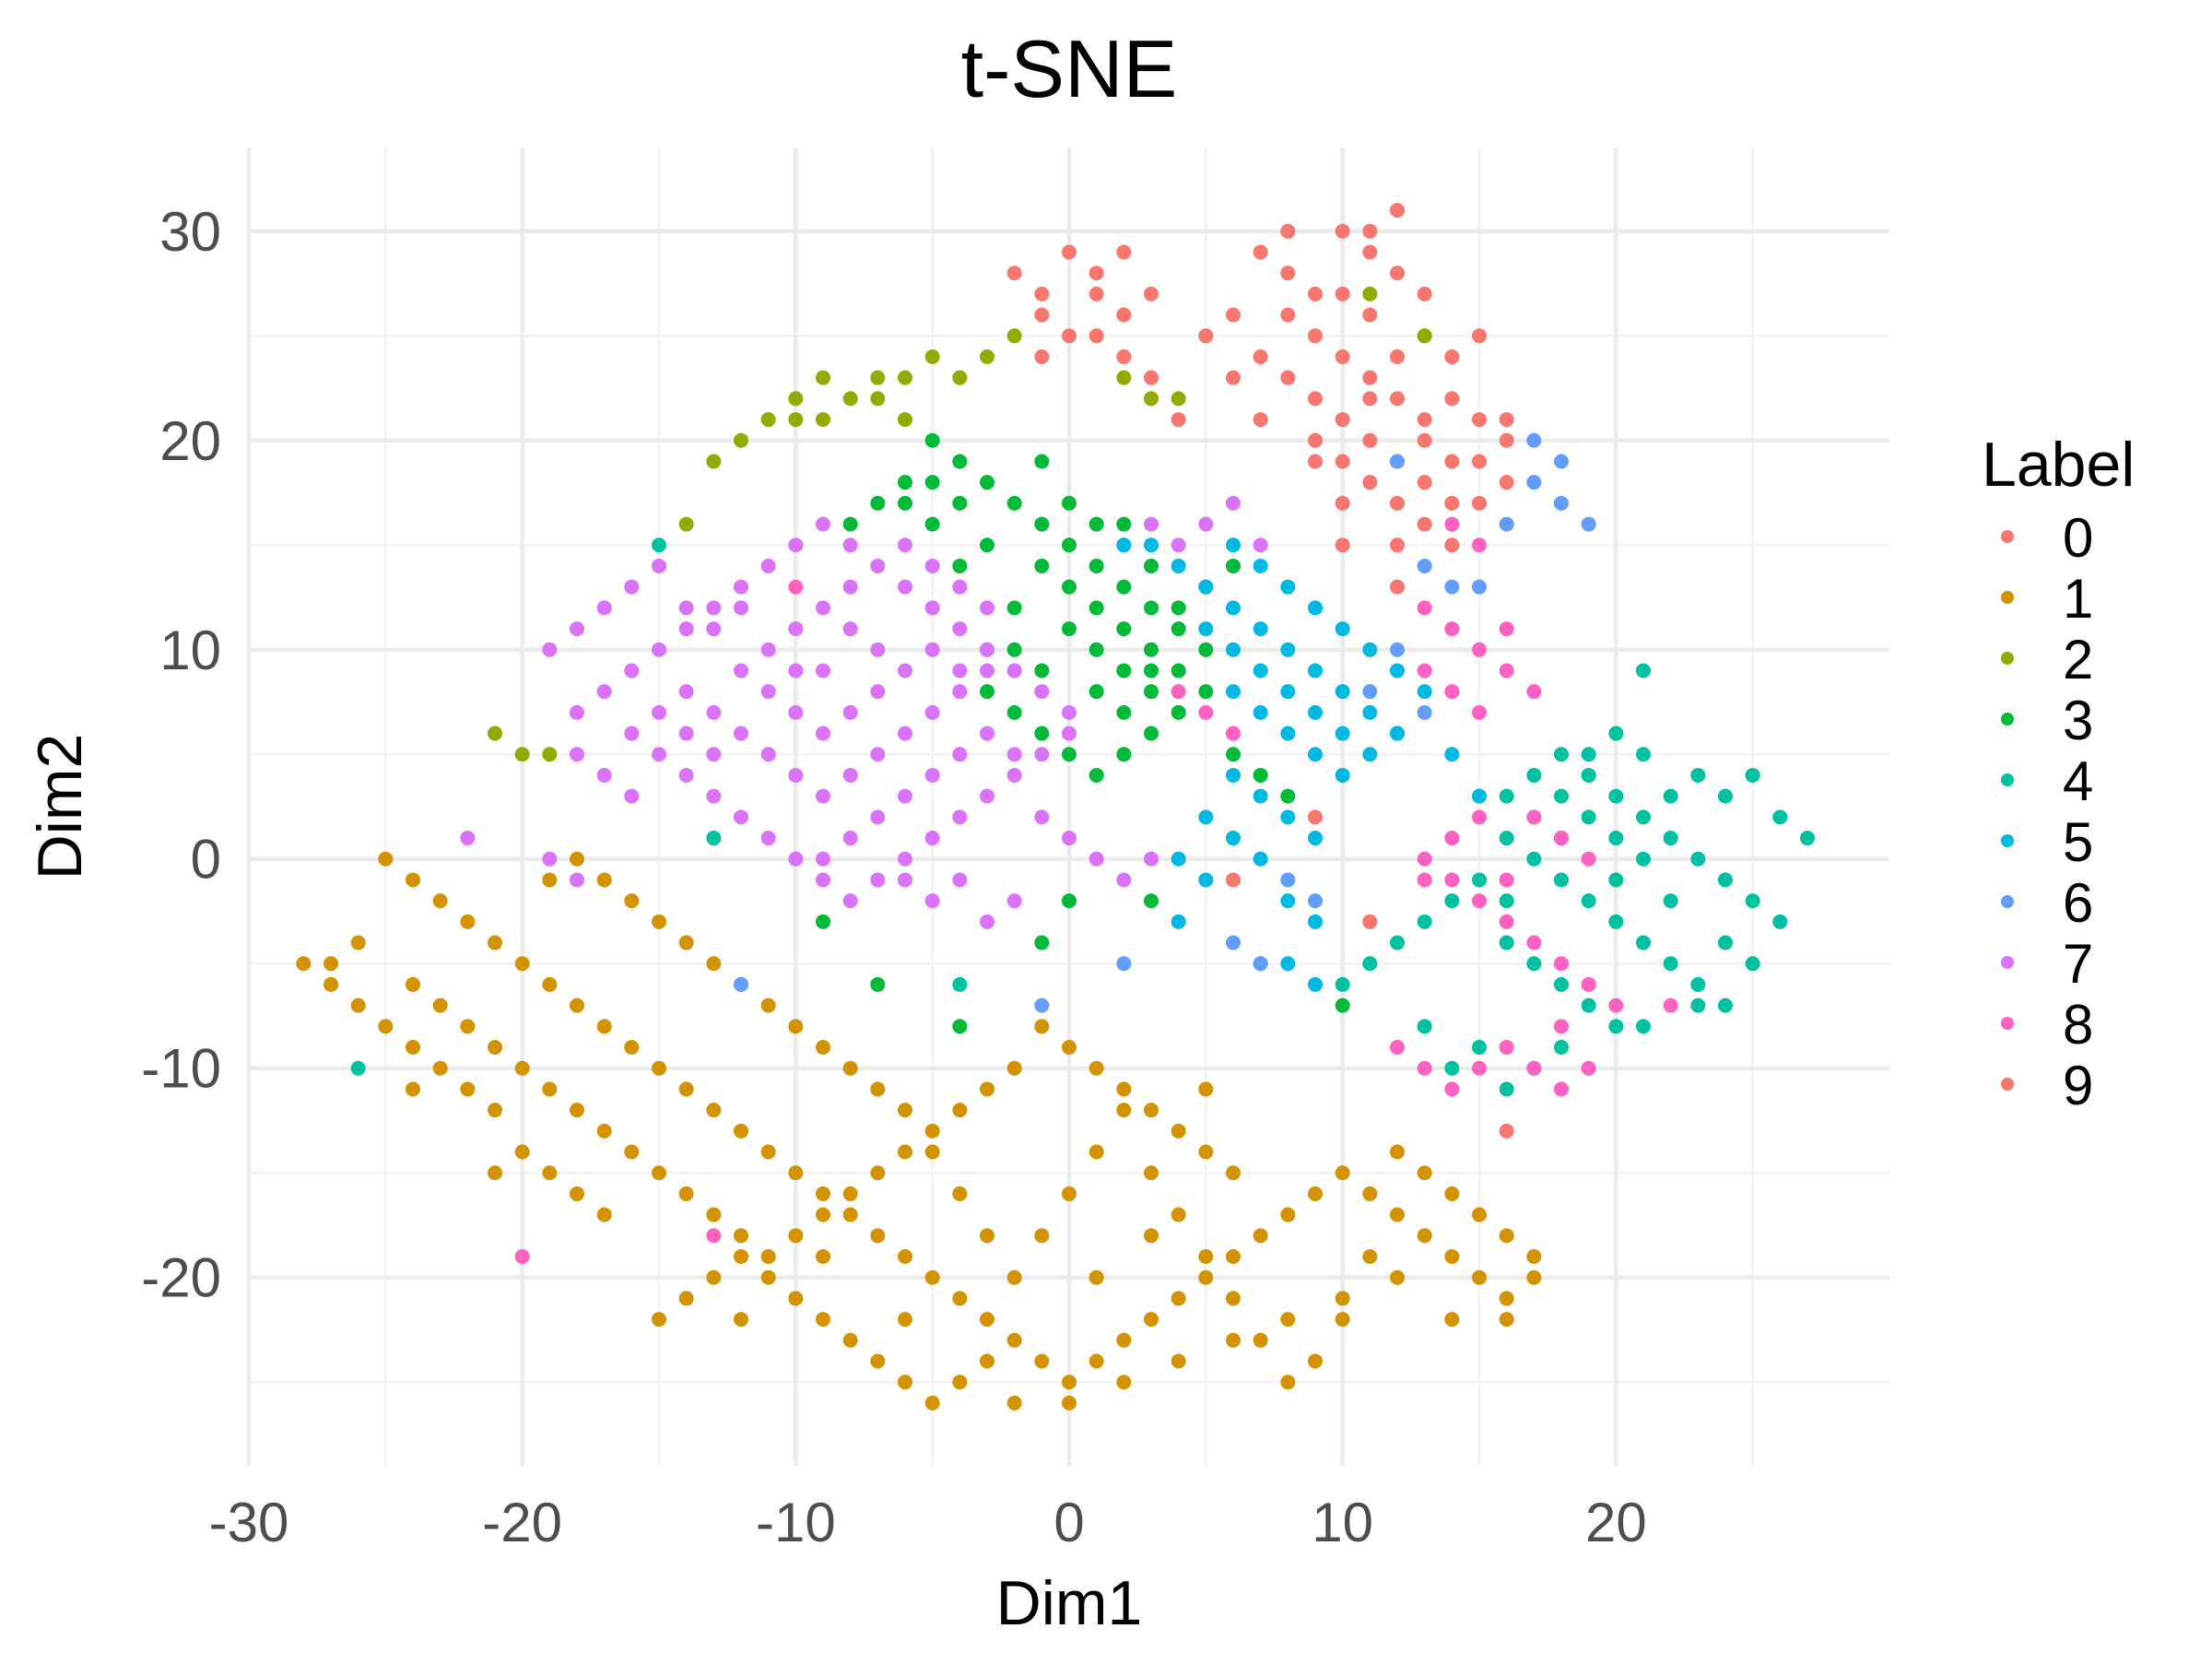 The width and height of the screenshot is (2212, 1664). What do you see at coordinates (181, 1069) in the screenshot?
I see `y-tick-label: -10` at bounding box center [181, 1069].